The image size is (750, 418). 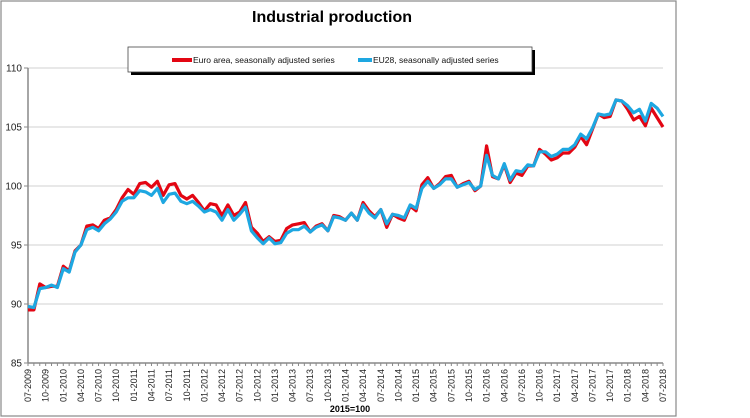 I want to click on y-tick-label: 105, so click(x=13, y=128).